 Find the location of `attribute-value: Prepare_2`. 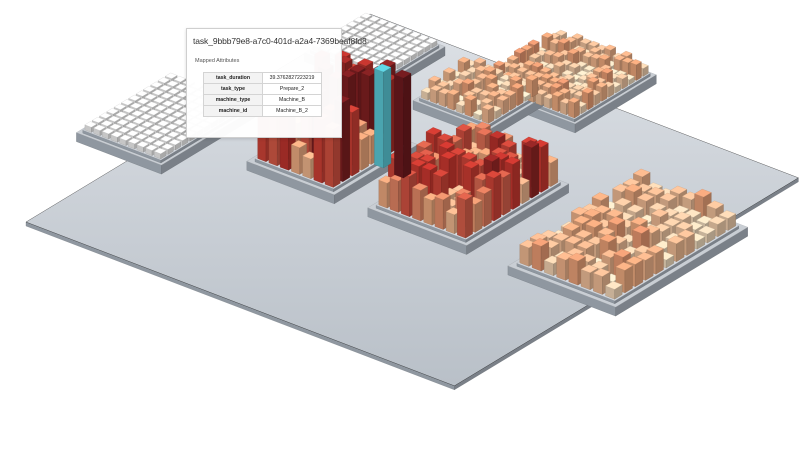

attribute-value: Prepare_2 is located at coordinates (292, 89).